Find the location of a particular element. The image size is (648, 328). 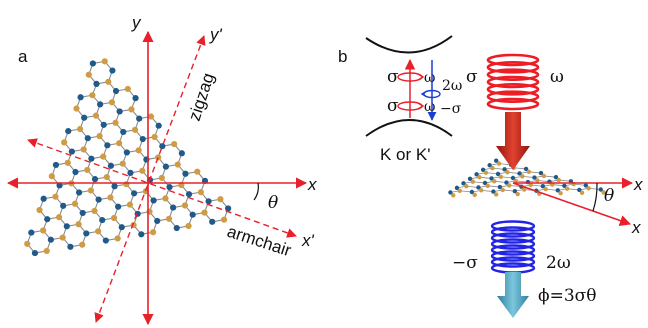

x-rotated-axis-b is located at coordinates (572, 204).